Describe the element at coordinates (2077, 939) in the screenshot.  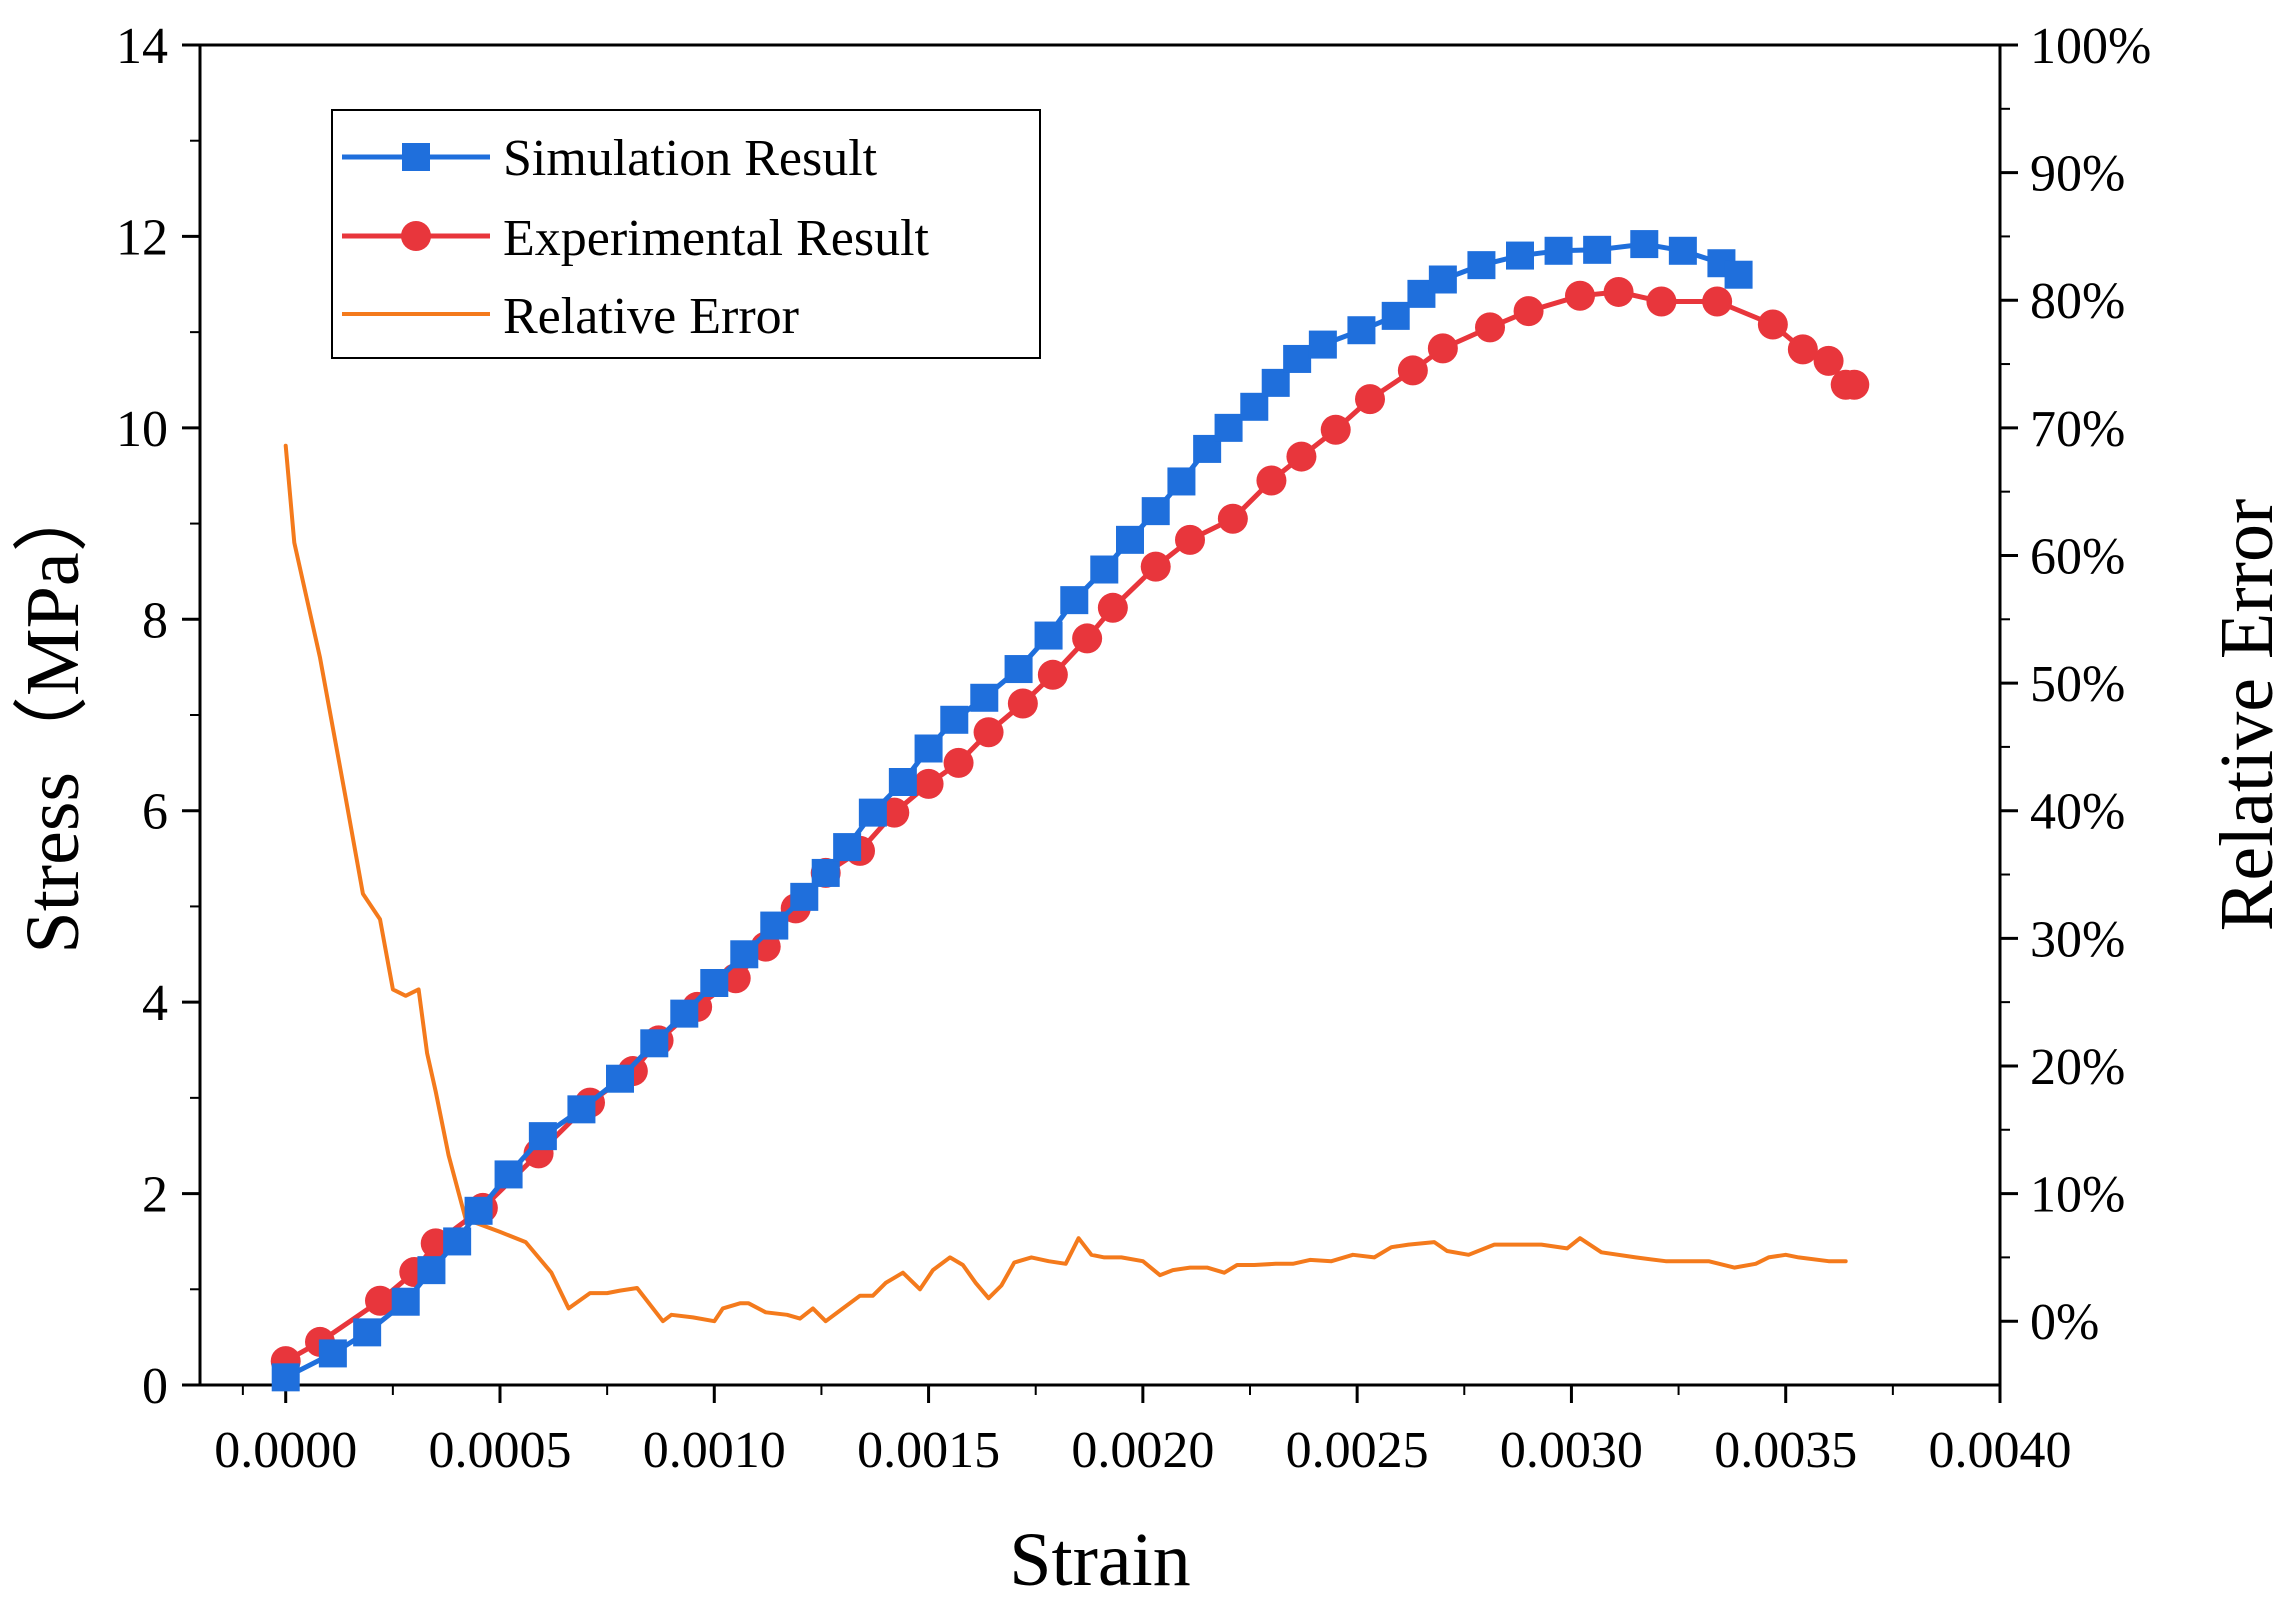
I see `y2-tick-label: 30%` at that location.